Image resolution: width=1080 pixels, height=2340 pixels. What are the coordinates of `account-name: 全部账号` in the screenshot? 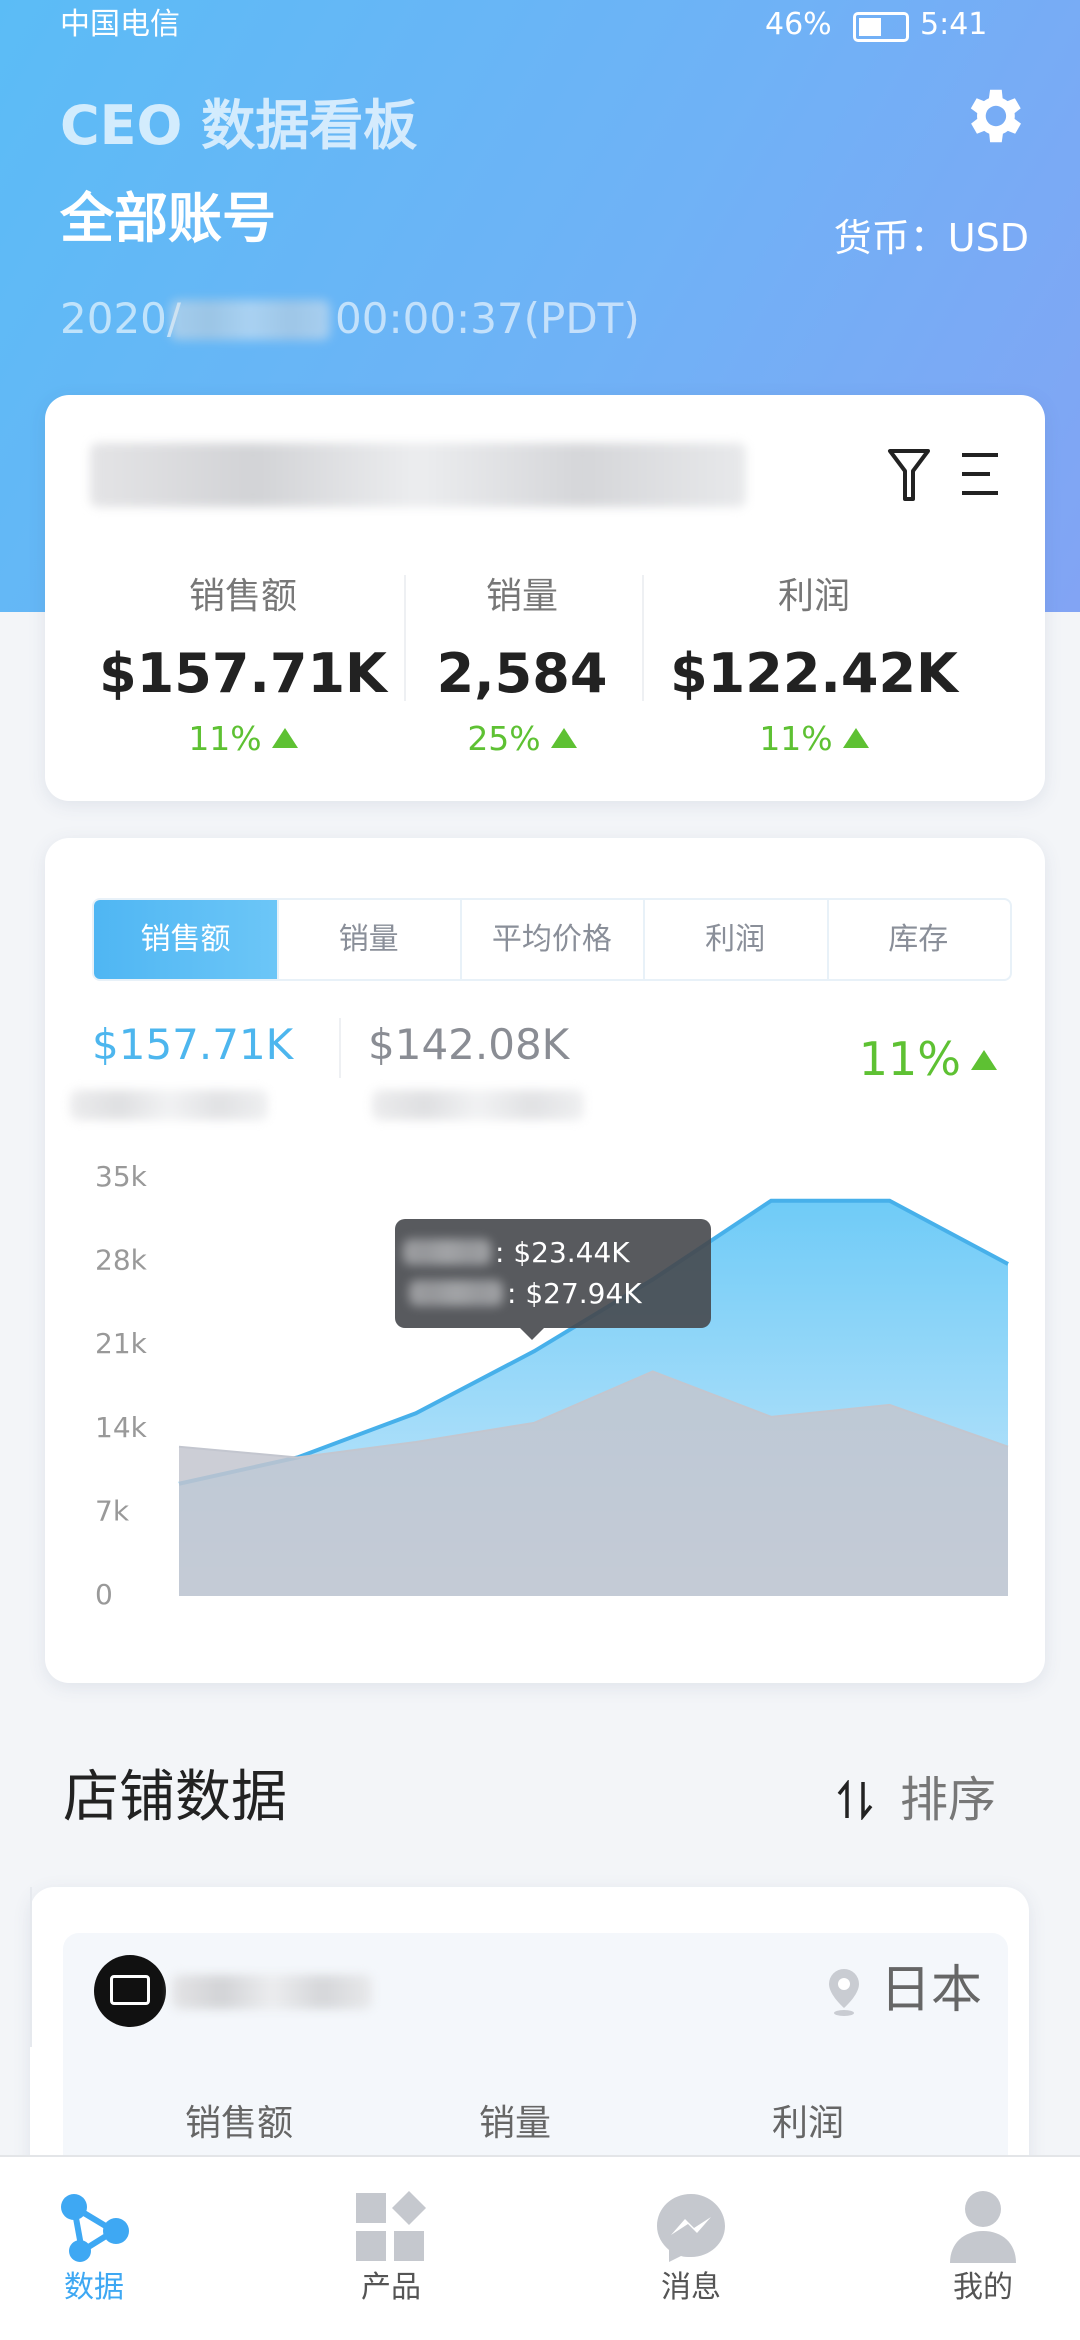 It's located at (168, 218).